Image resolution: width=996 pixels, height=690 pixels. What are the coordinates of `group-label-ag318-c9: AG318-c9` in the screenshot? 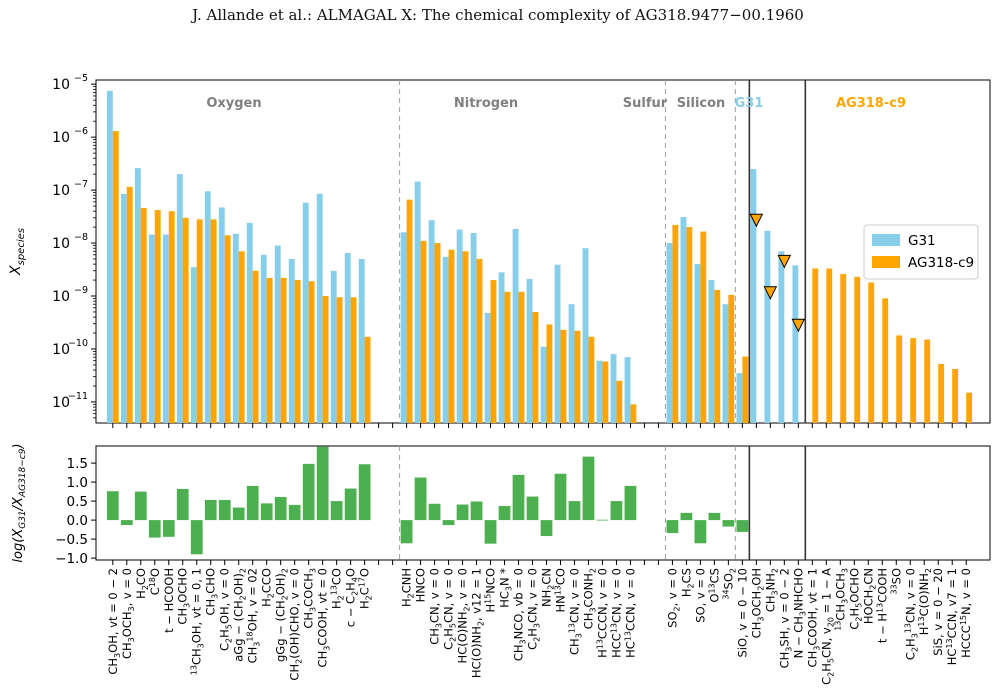 It's located at (871, 103).